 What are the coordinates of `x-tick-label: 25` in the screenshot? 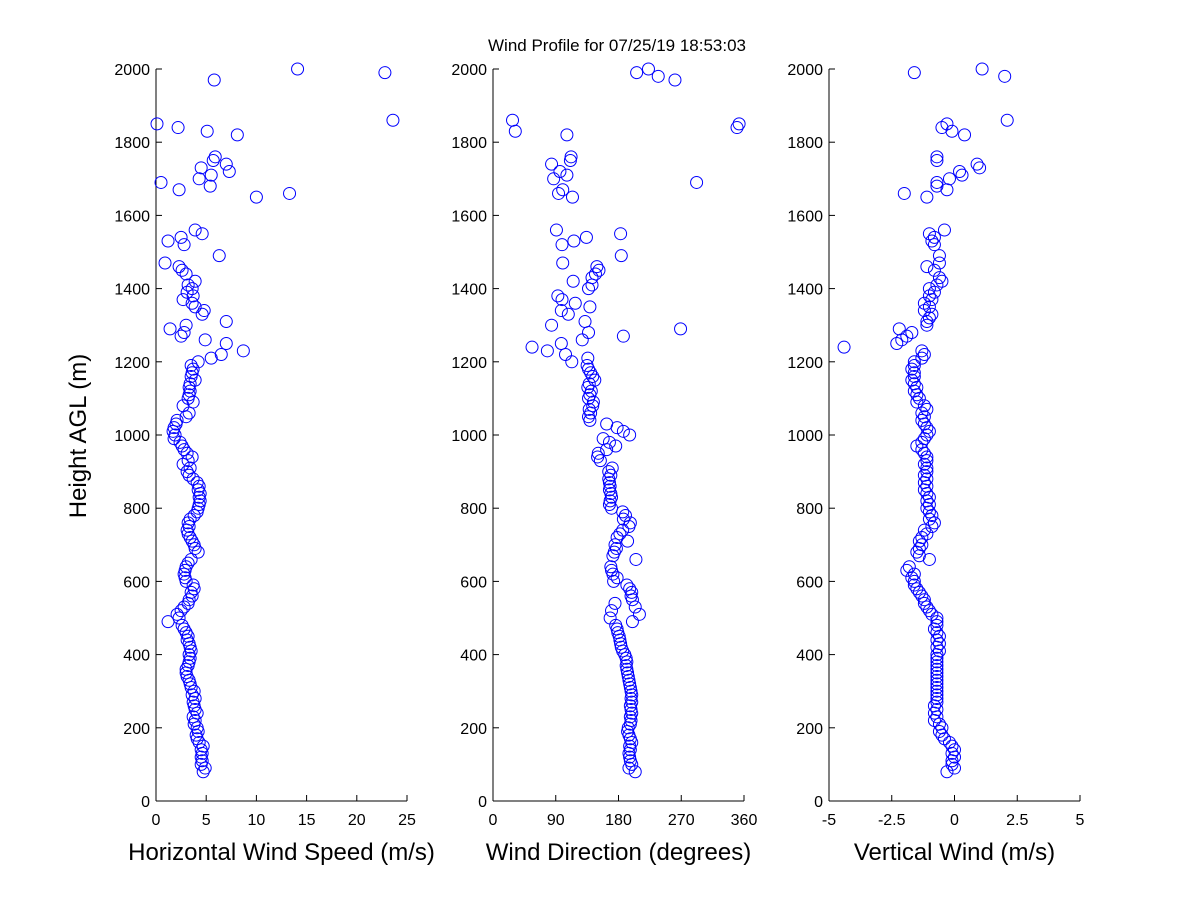 It's located at (407, 820).